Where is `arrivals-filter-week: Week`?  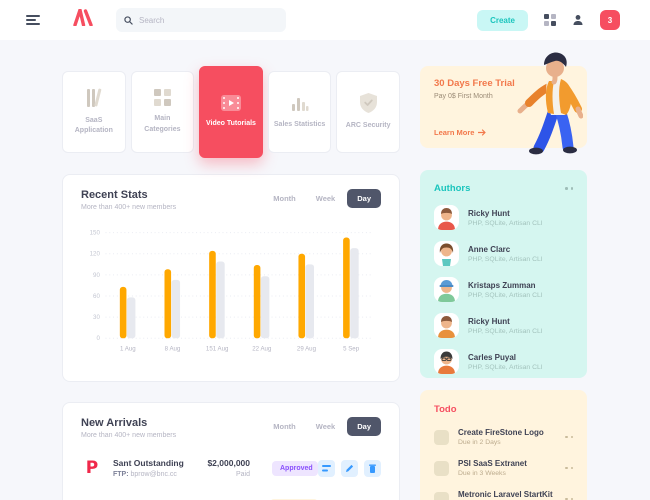 arrivals-filter-week: Week is located at coordinates (325, 426).